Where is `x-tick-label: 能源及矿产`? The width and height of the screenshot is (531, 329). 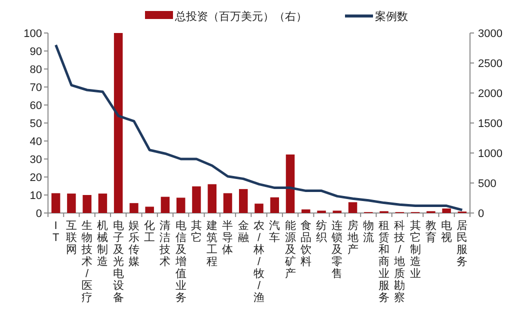
x-tick-label: 能源及矿产 is located at coordinates (290, 249).